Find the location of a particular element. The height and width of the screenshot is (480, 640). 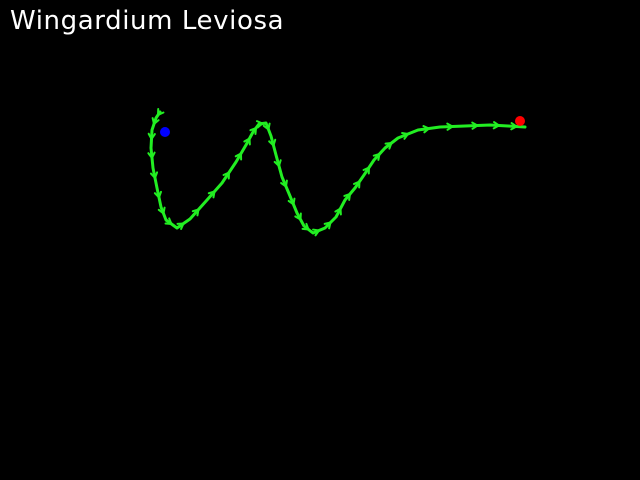

end-point-marker is located at coordinates (520, 121).